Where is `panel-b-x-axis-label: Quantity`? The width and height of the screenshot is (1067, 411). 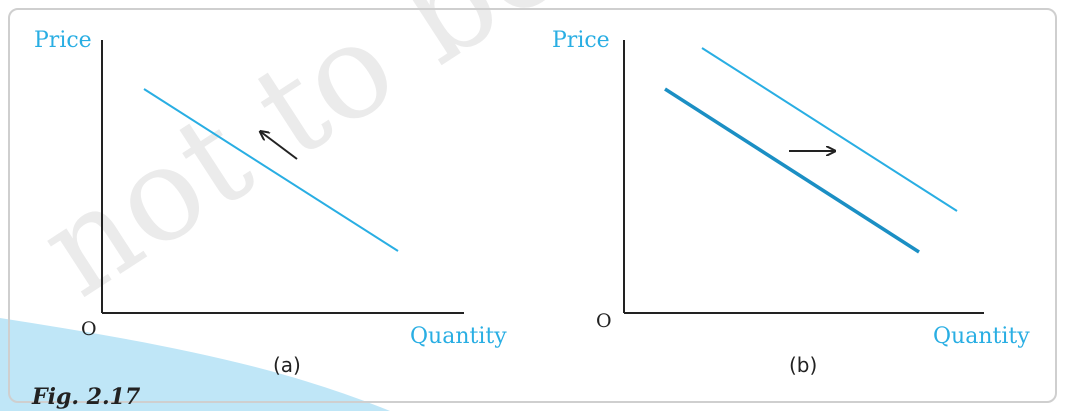
panel-b-x-axis-label: Quantity is located at coordinates (981, 336).